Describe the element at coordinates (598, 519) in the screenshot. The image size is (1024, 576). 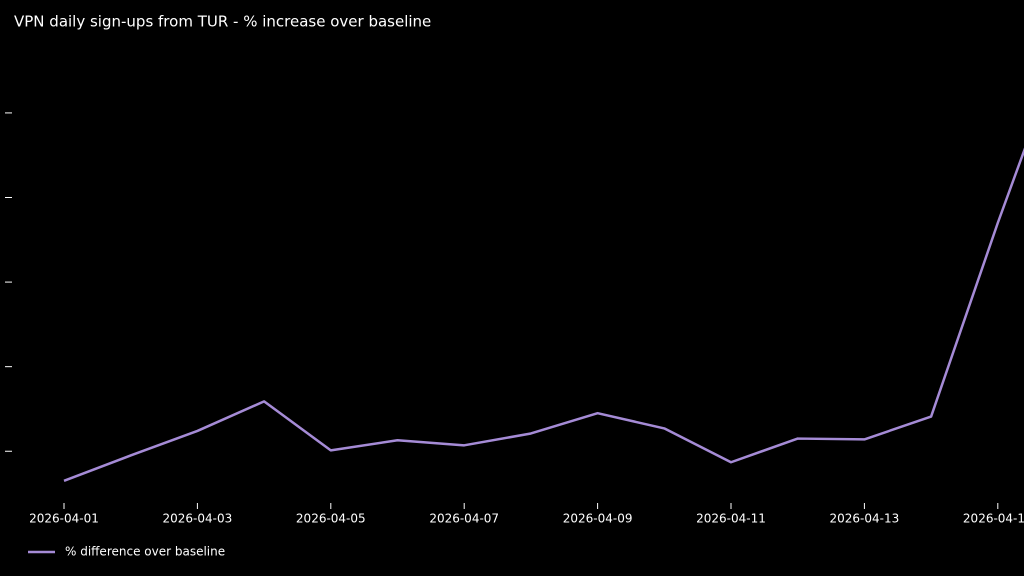
I see `x-tick-label: 2026-04-09` at that location.